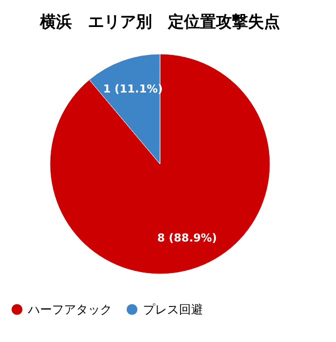 Image resolution: width=336 pixels, height=342 pixels. Describe the element at coordinates (173, 309) in the screenshot. I see `legend-label: プレス回避` at that location.